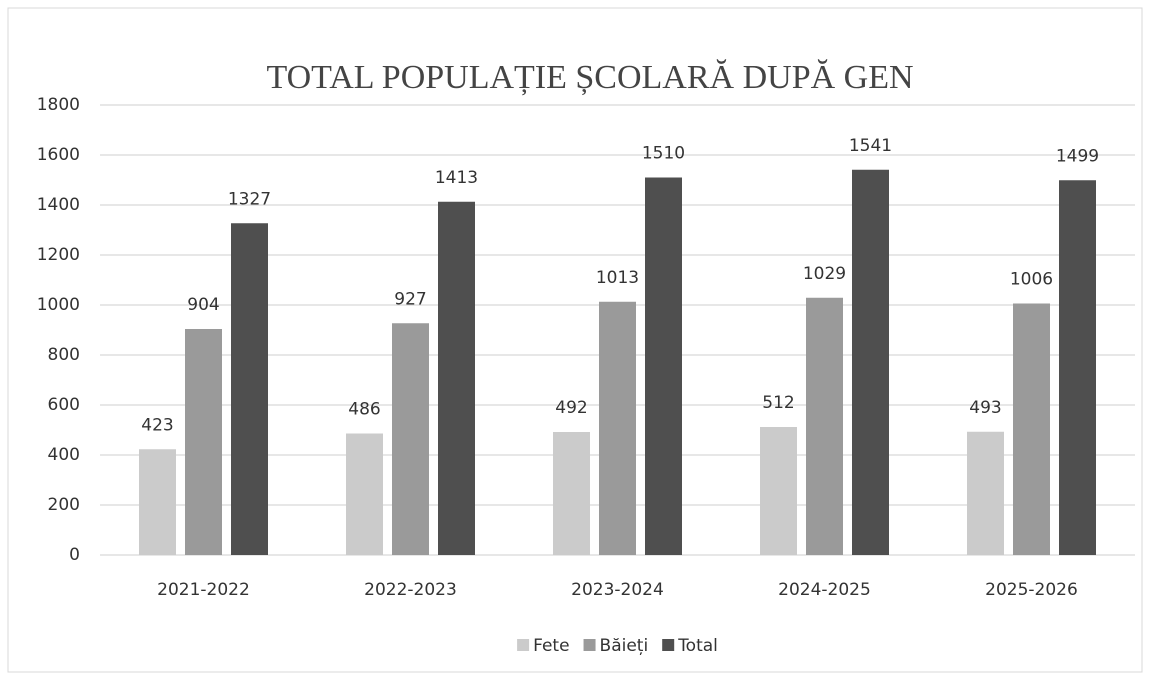 This screenshot has height=680, width=1150. I want to click on data-label: 493, so click(985, 408).